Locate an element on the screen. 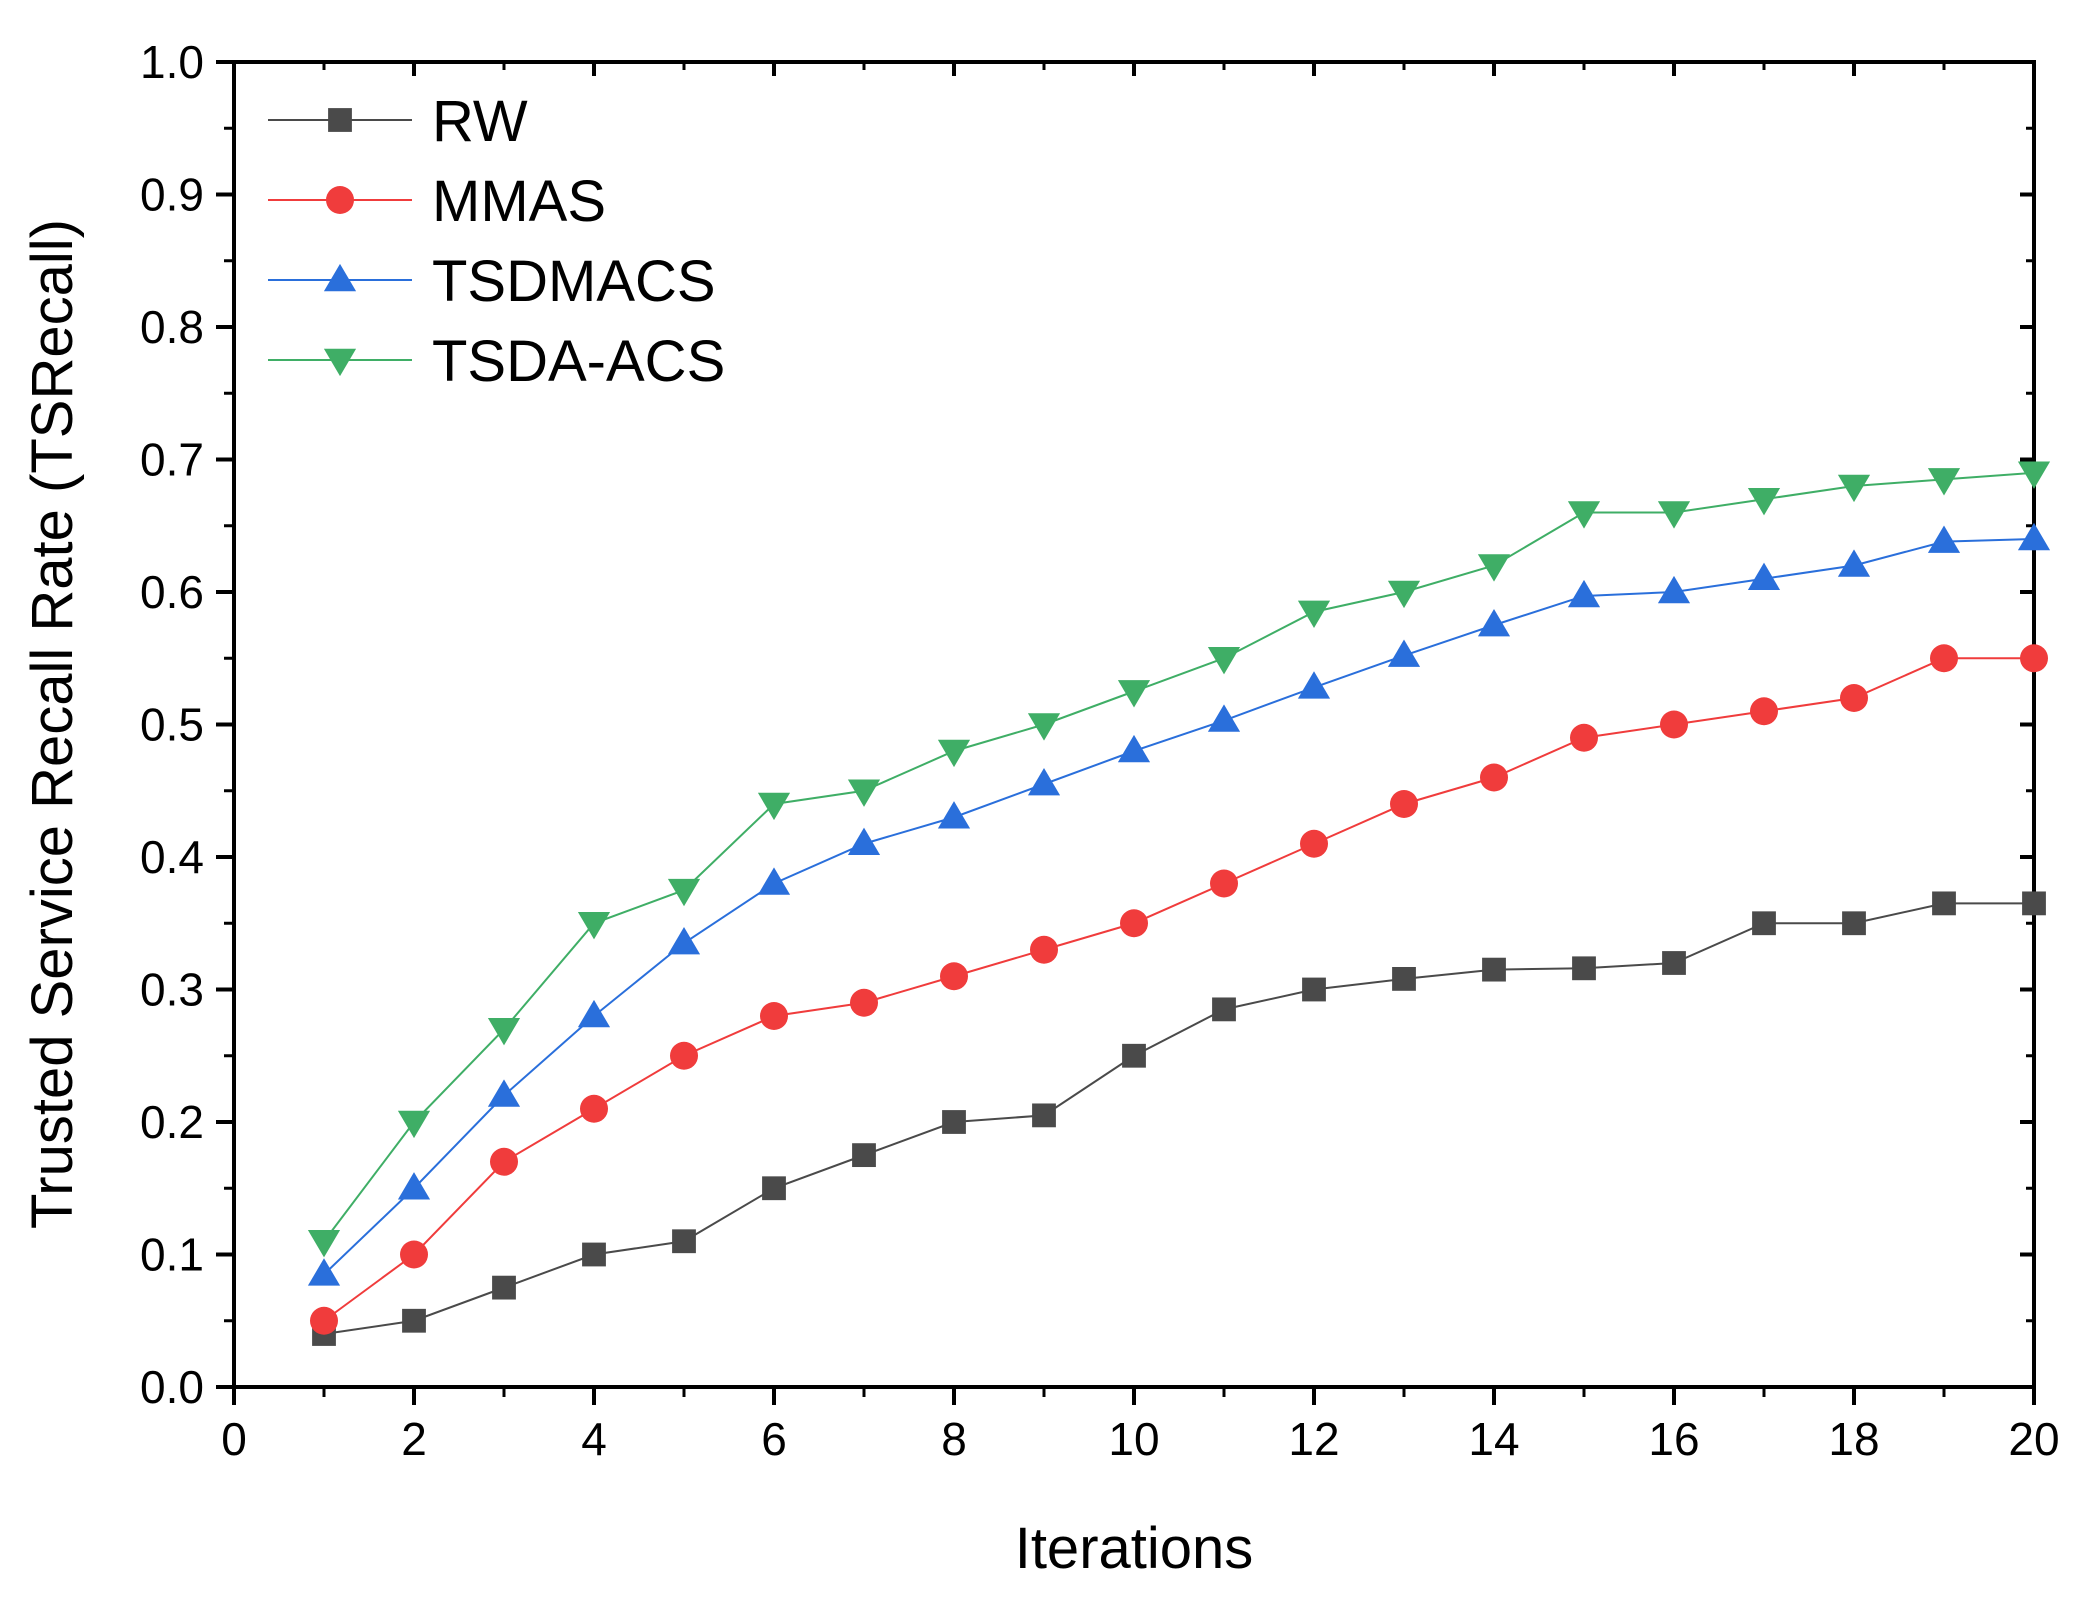 The height and width of the screenshot is (1604, 2081). x-tick-label: 2 is located at coordinates (414, 1439).